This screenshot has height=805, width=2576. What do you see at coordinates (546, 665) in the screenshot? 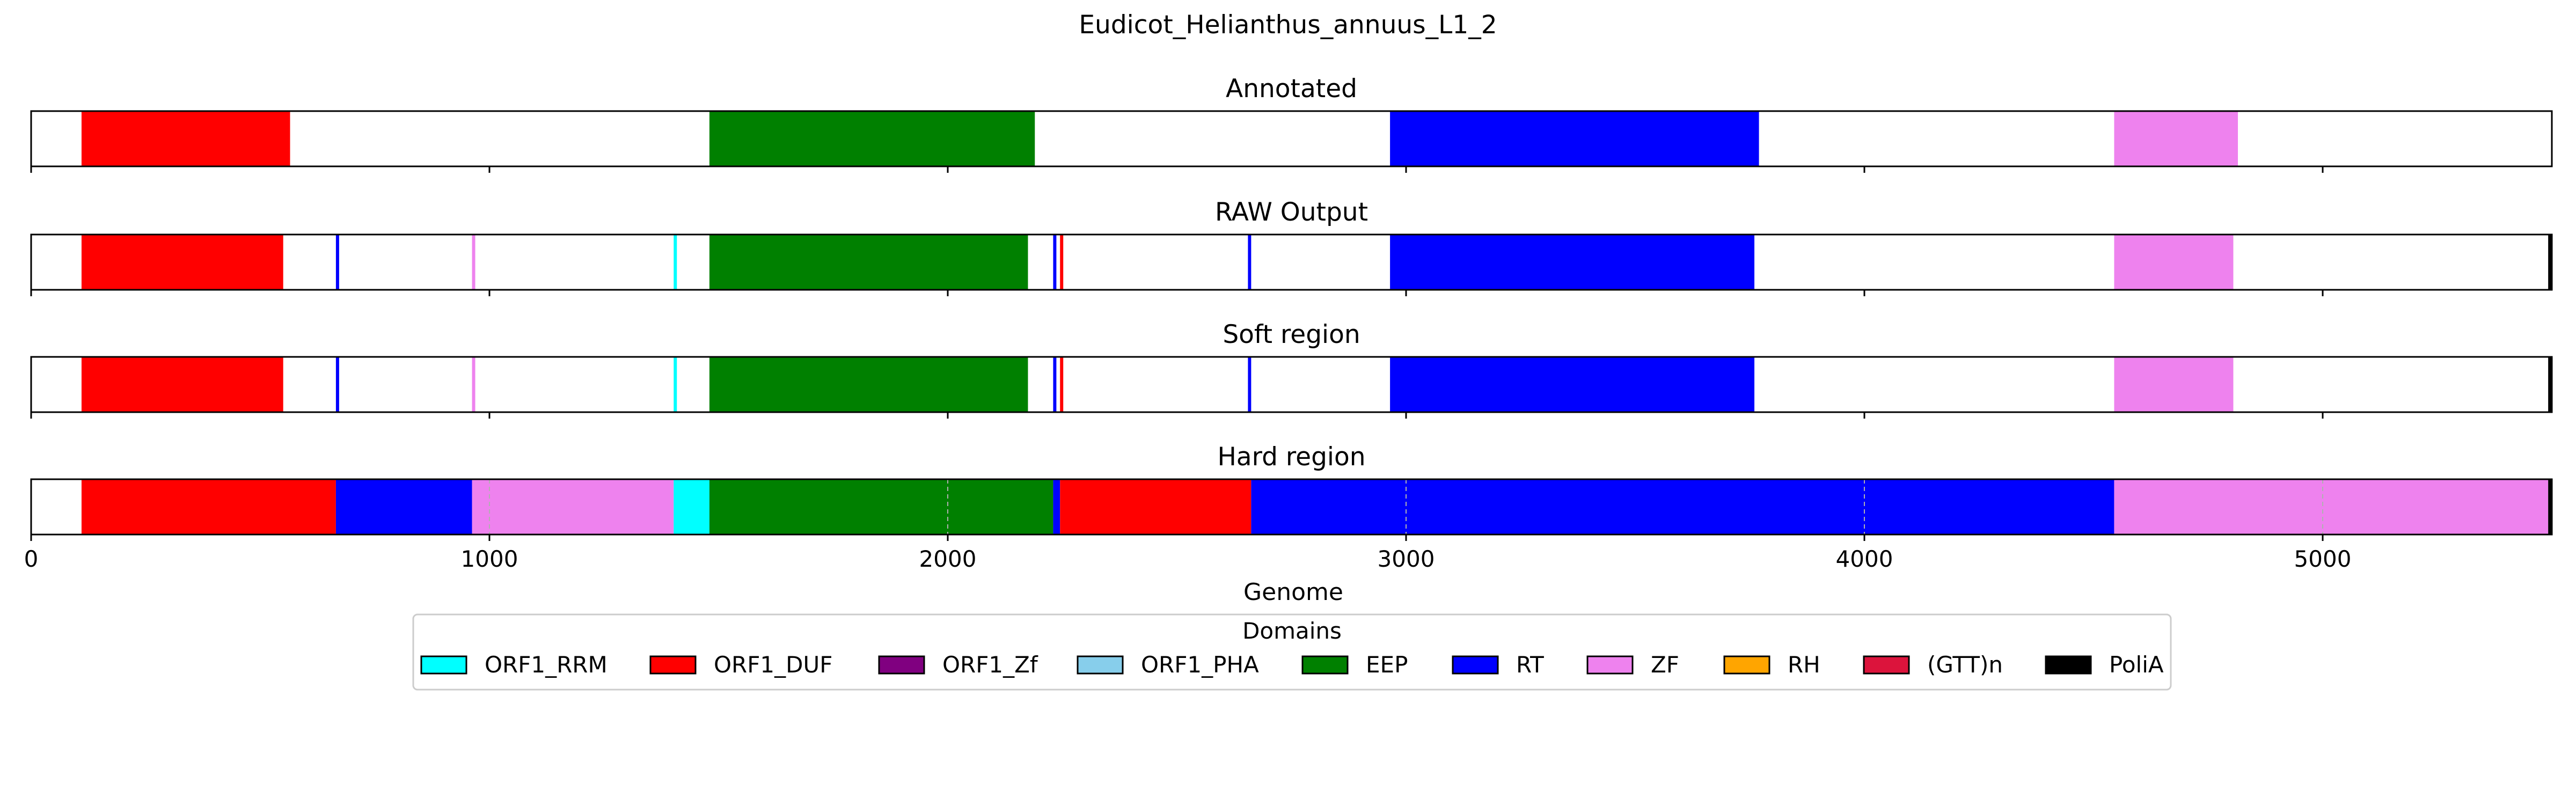
I see `legend-label: ORF1_RRM` at bounding box center [546, 665].